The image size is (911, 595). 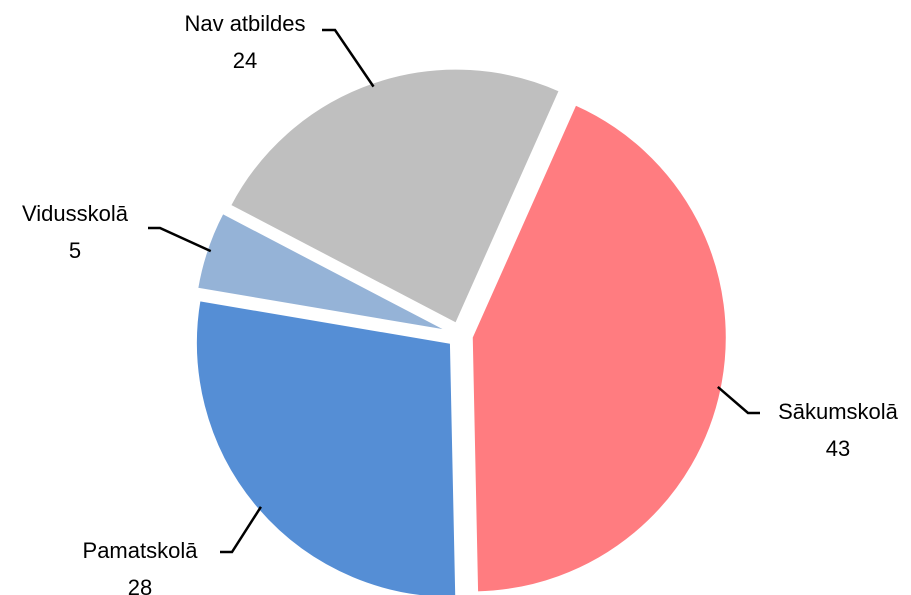 What do you see at coordinates (838, 448) in the screenshot?
I see `slice-value: 43` at bounding box center [838, 448].